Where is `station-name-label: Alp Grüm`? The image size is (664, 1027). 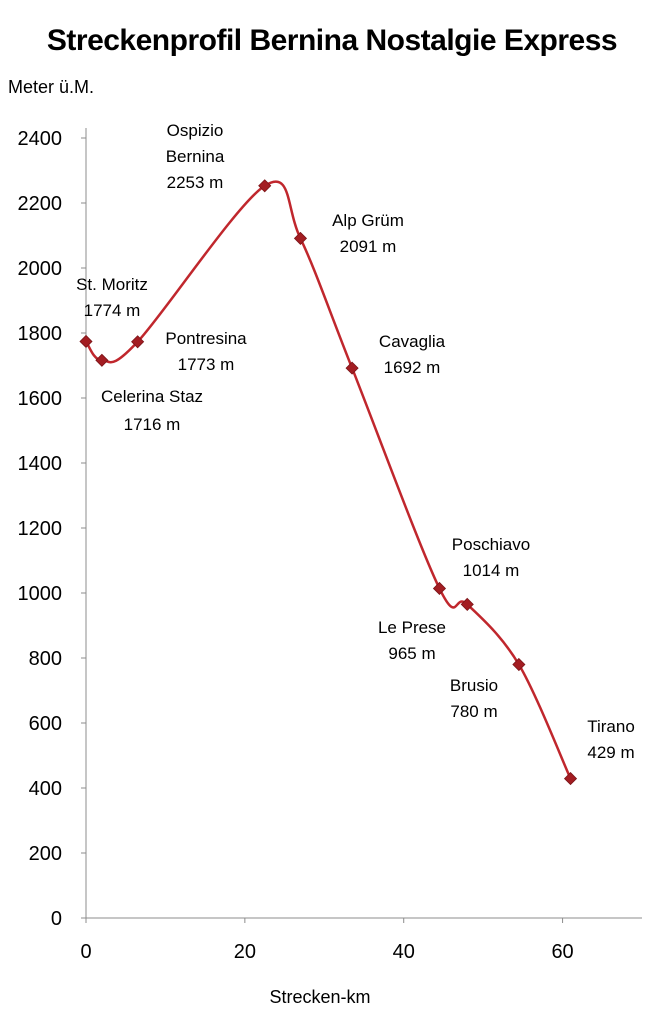
station-name-label: Alp Grüm is located at coordinates (368, 220).